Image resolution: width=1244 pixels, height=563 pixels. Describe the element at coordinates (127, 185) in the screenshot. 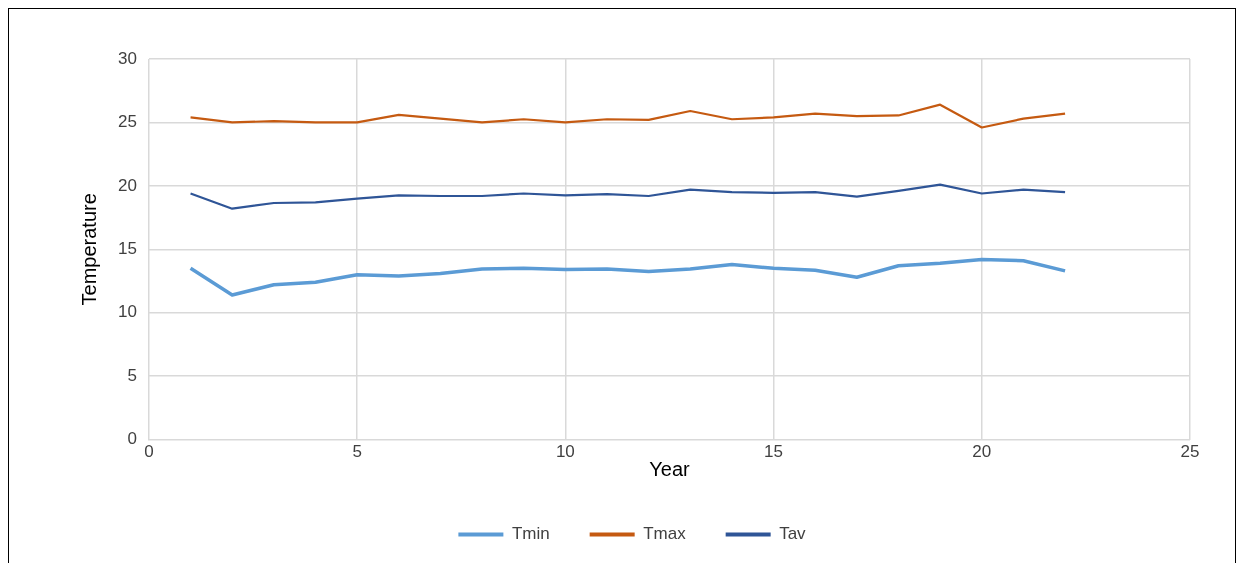

I see `y-tick-label: 20` at that location.